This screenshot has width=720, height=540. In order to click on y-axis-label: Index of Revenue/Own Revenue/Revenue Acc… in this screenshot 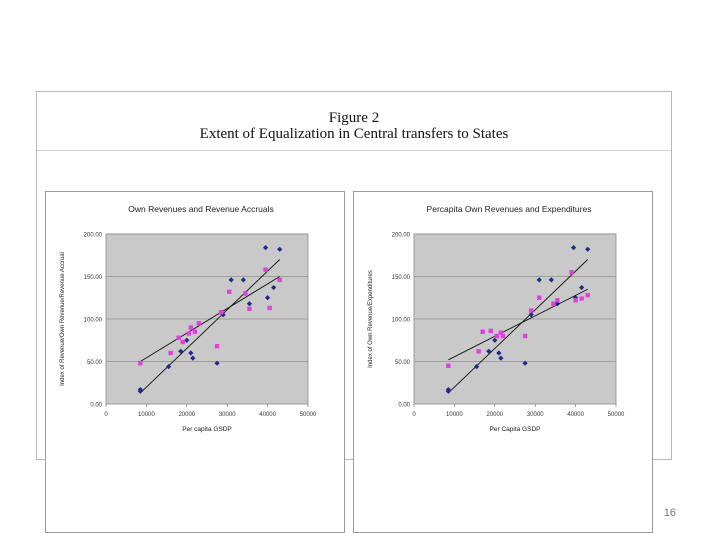, I will do `click(63, 319)`.